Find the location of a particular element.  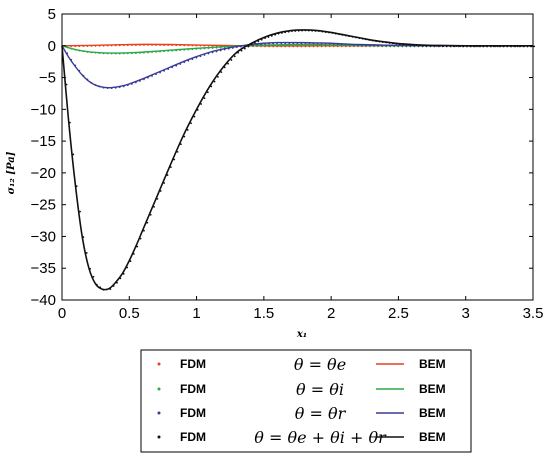

x-tick-label: 2 is located at coordinates (331, 313).